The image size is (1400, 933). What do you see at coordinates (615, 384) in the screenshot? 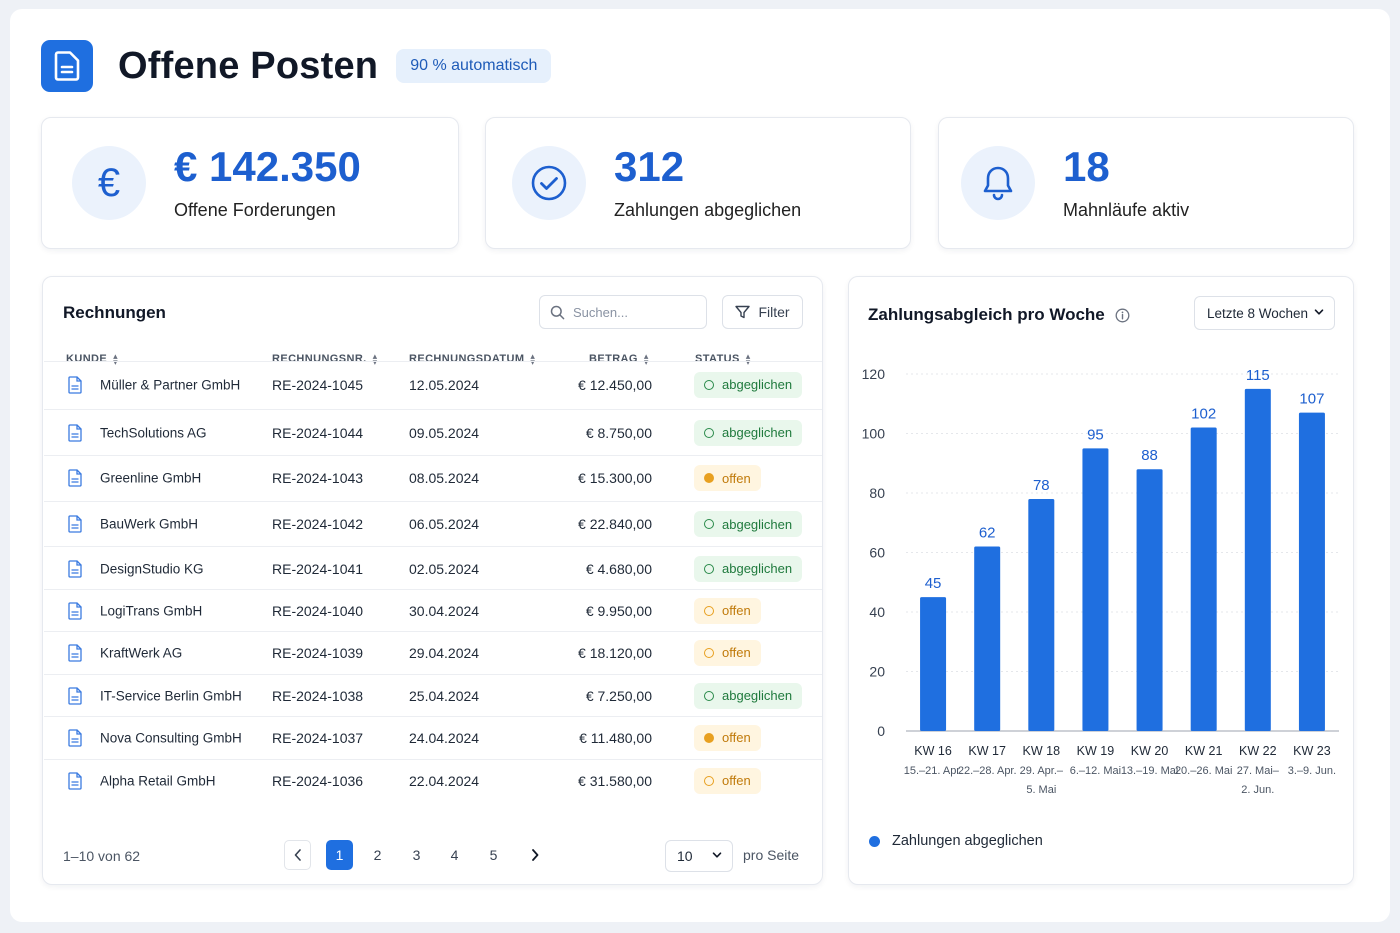
I see `cell-betrag: € 12.450,00` at bounding box center [615, 384].